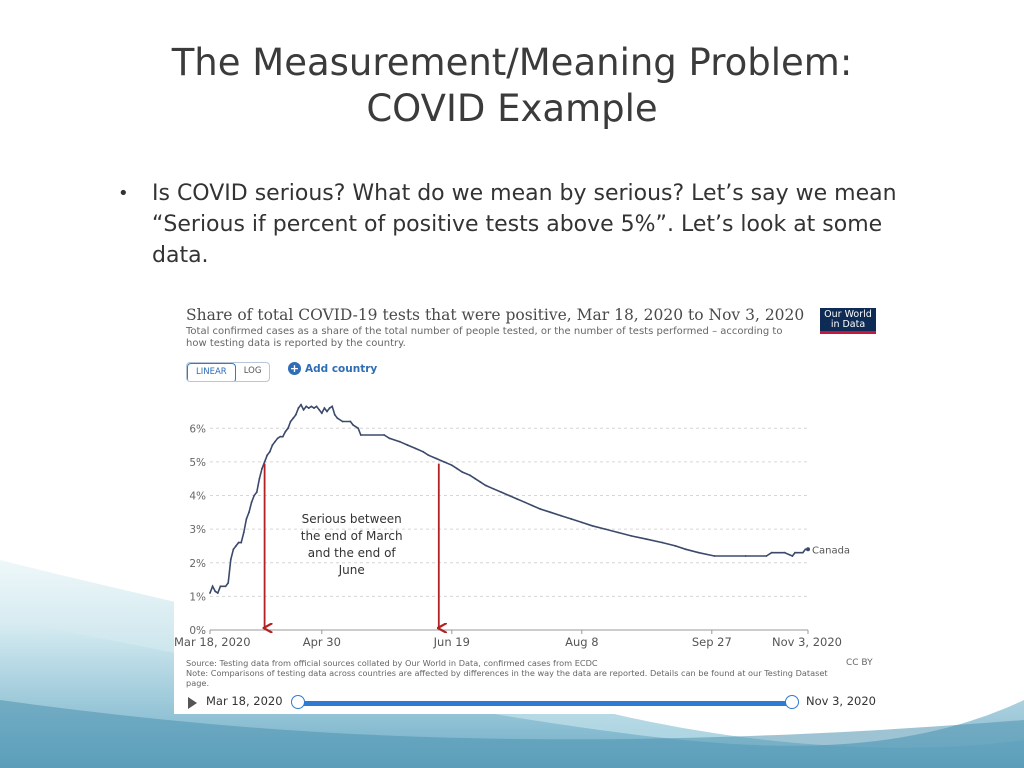 This screenshot has height=768, width=1024. What do you see at coordinates (792, 702) in the screenshot?
I see `timeline-end-handle` at bounding box center [792, 702].